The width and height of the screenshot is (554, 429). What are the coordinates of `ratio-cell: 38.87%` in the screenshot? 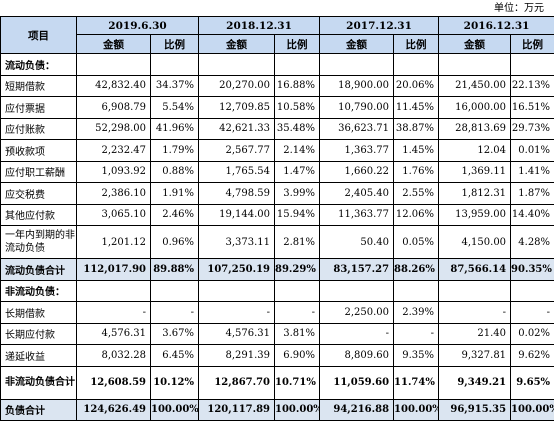 It's located at (416, 128).